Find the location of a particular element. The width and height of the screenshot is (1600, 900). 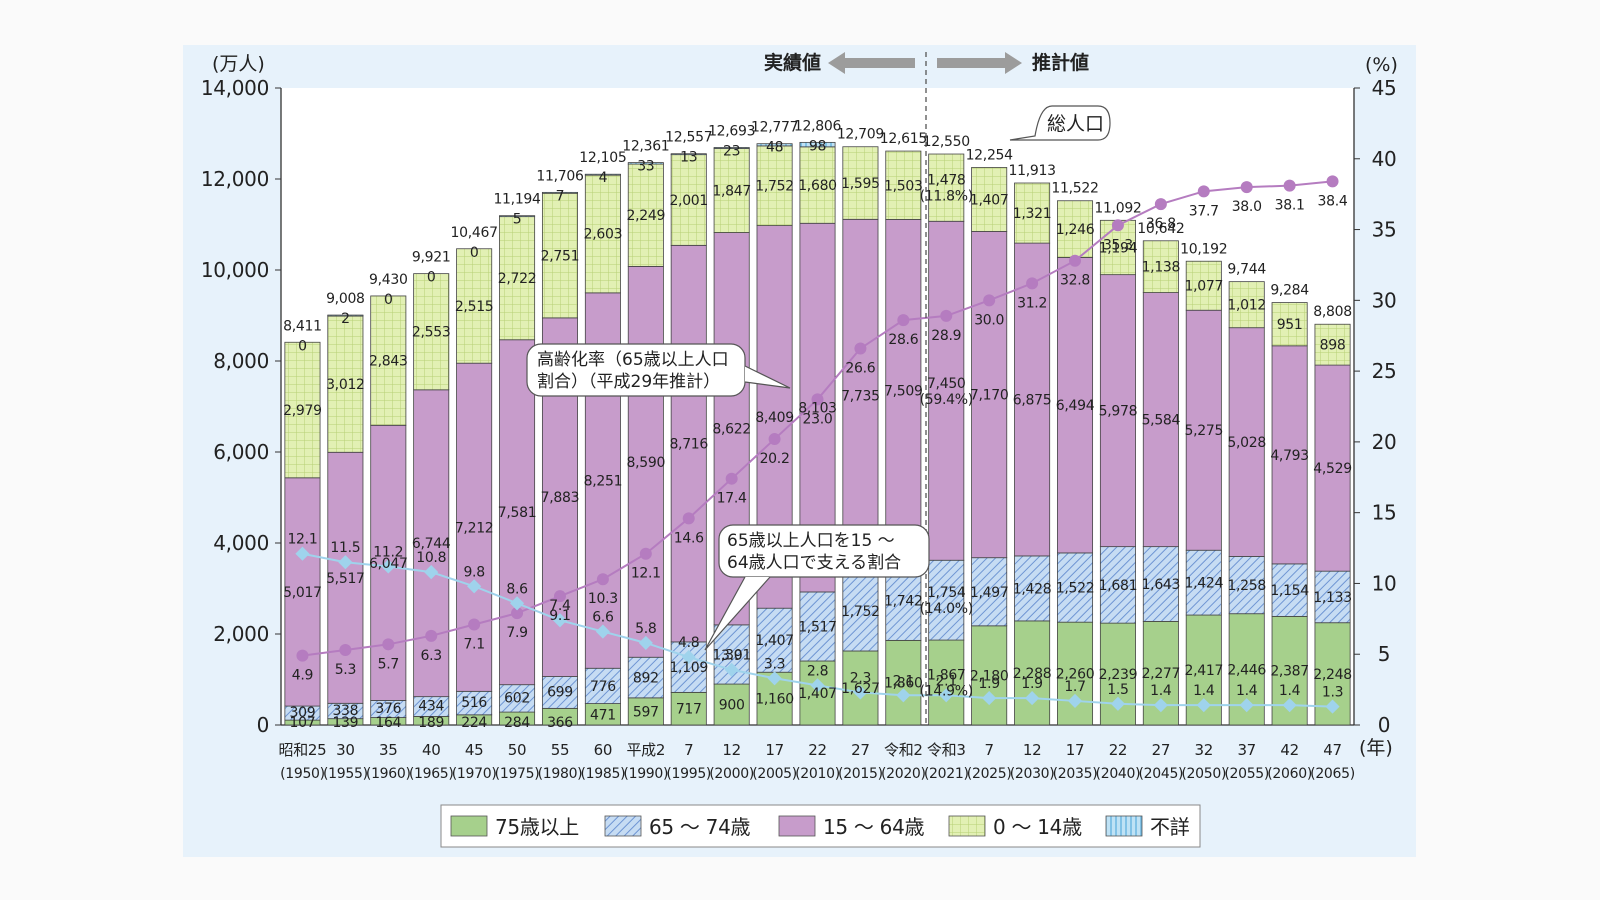

label-age65-74: 309 is located at coordinates (303, 713).